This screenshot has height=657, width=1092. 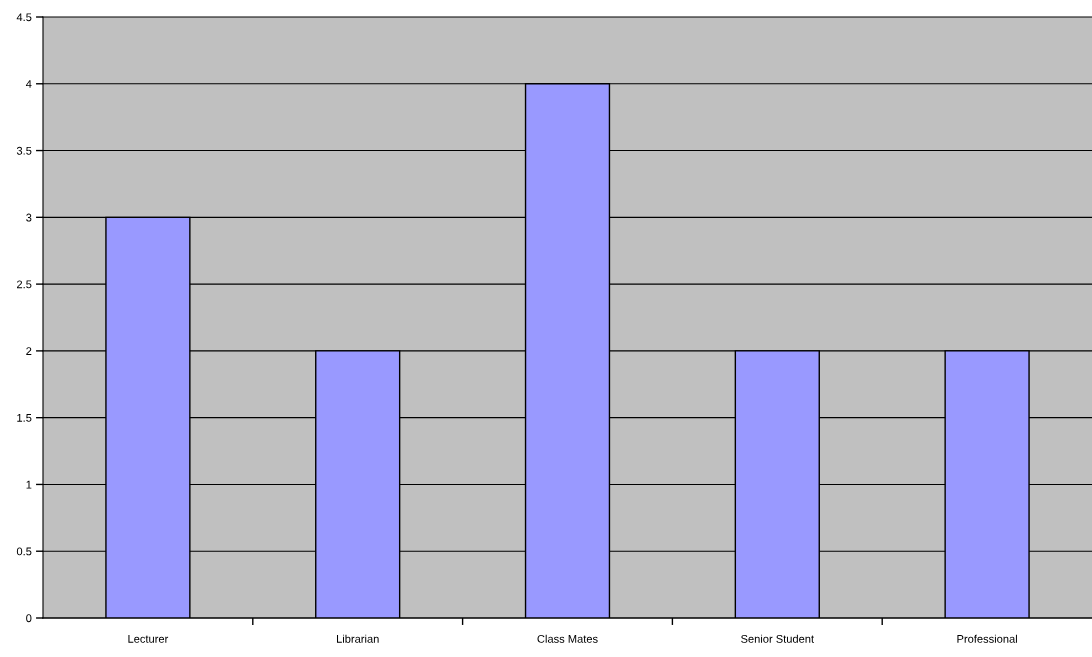 I want to click on y-tick-label: 2, so click(x=29, y=351).